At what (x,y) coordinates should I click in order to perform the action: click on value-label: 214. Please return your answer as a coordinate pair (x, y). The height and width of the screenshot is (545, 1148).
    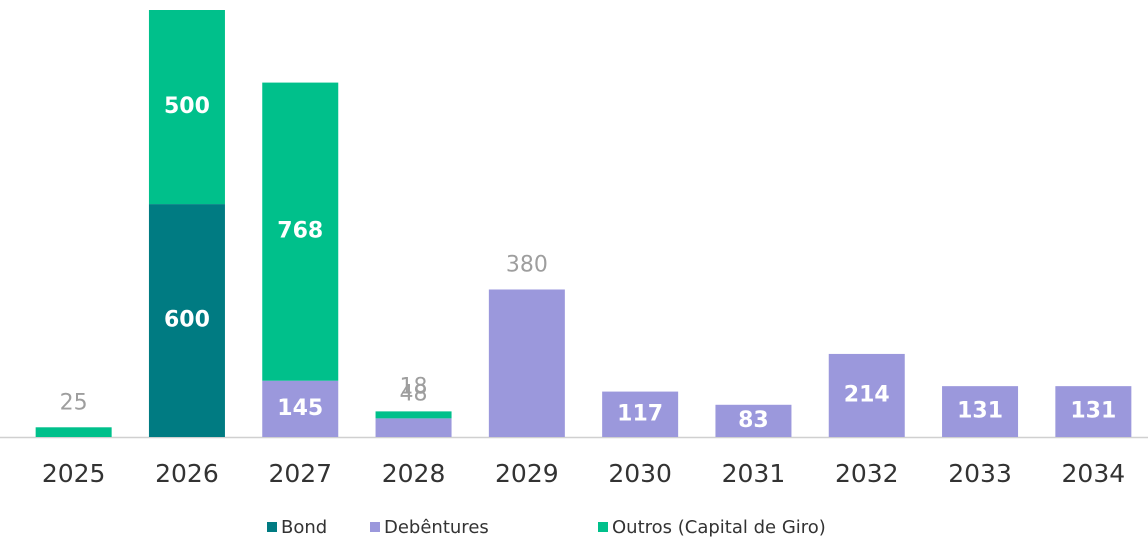
    Looking at the image, I should click on (867, 394).